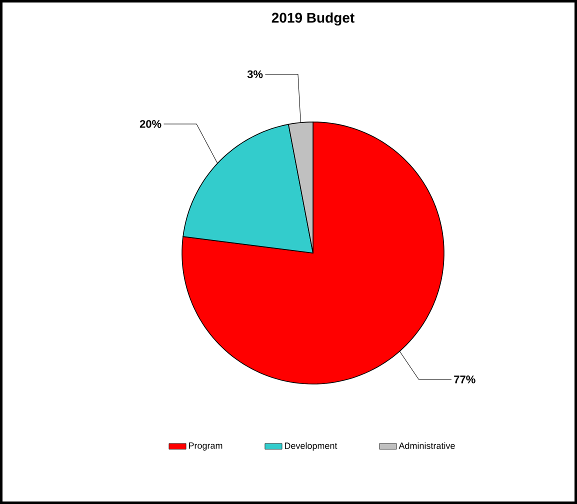  What do you see at coordinates (426, 445) in the screenshot?
I see `legend-label: Administrative` at bounding box center [426, 445].